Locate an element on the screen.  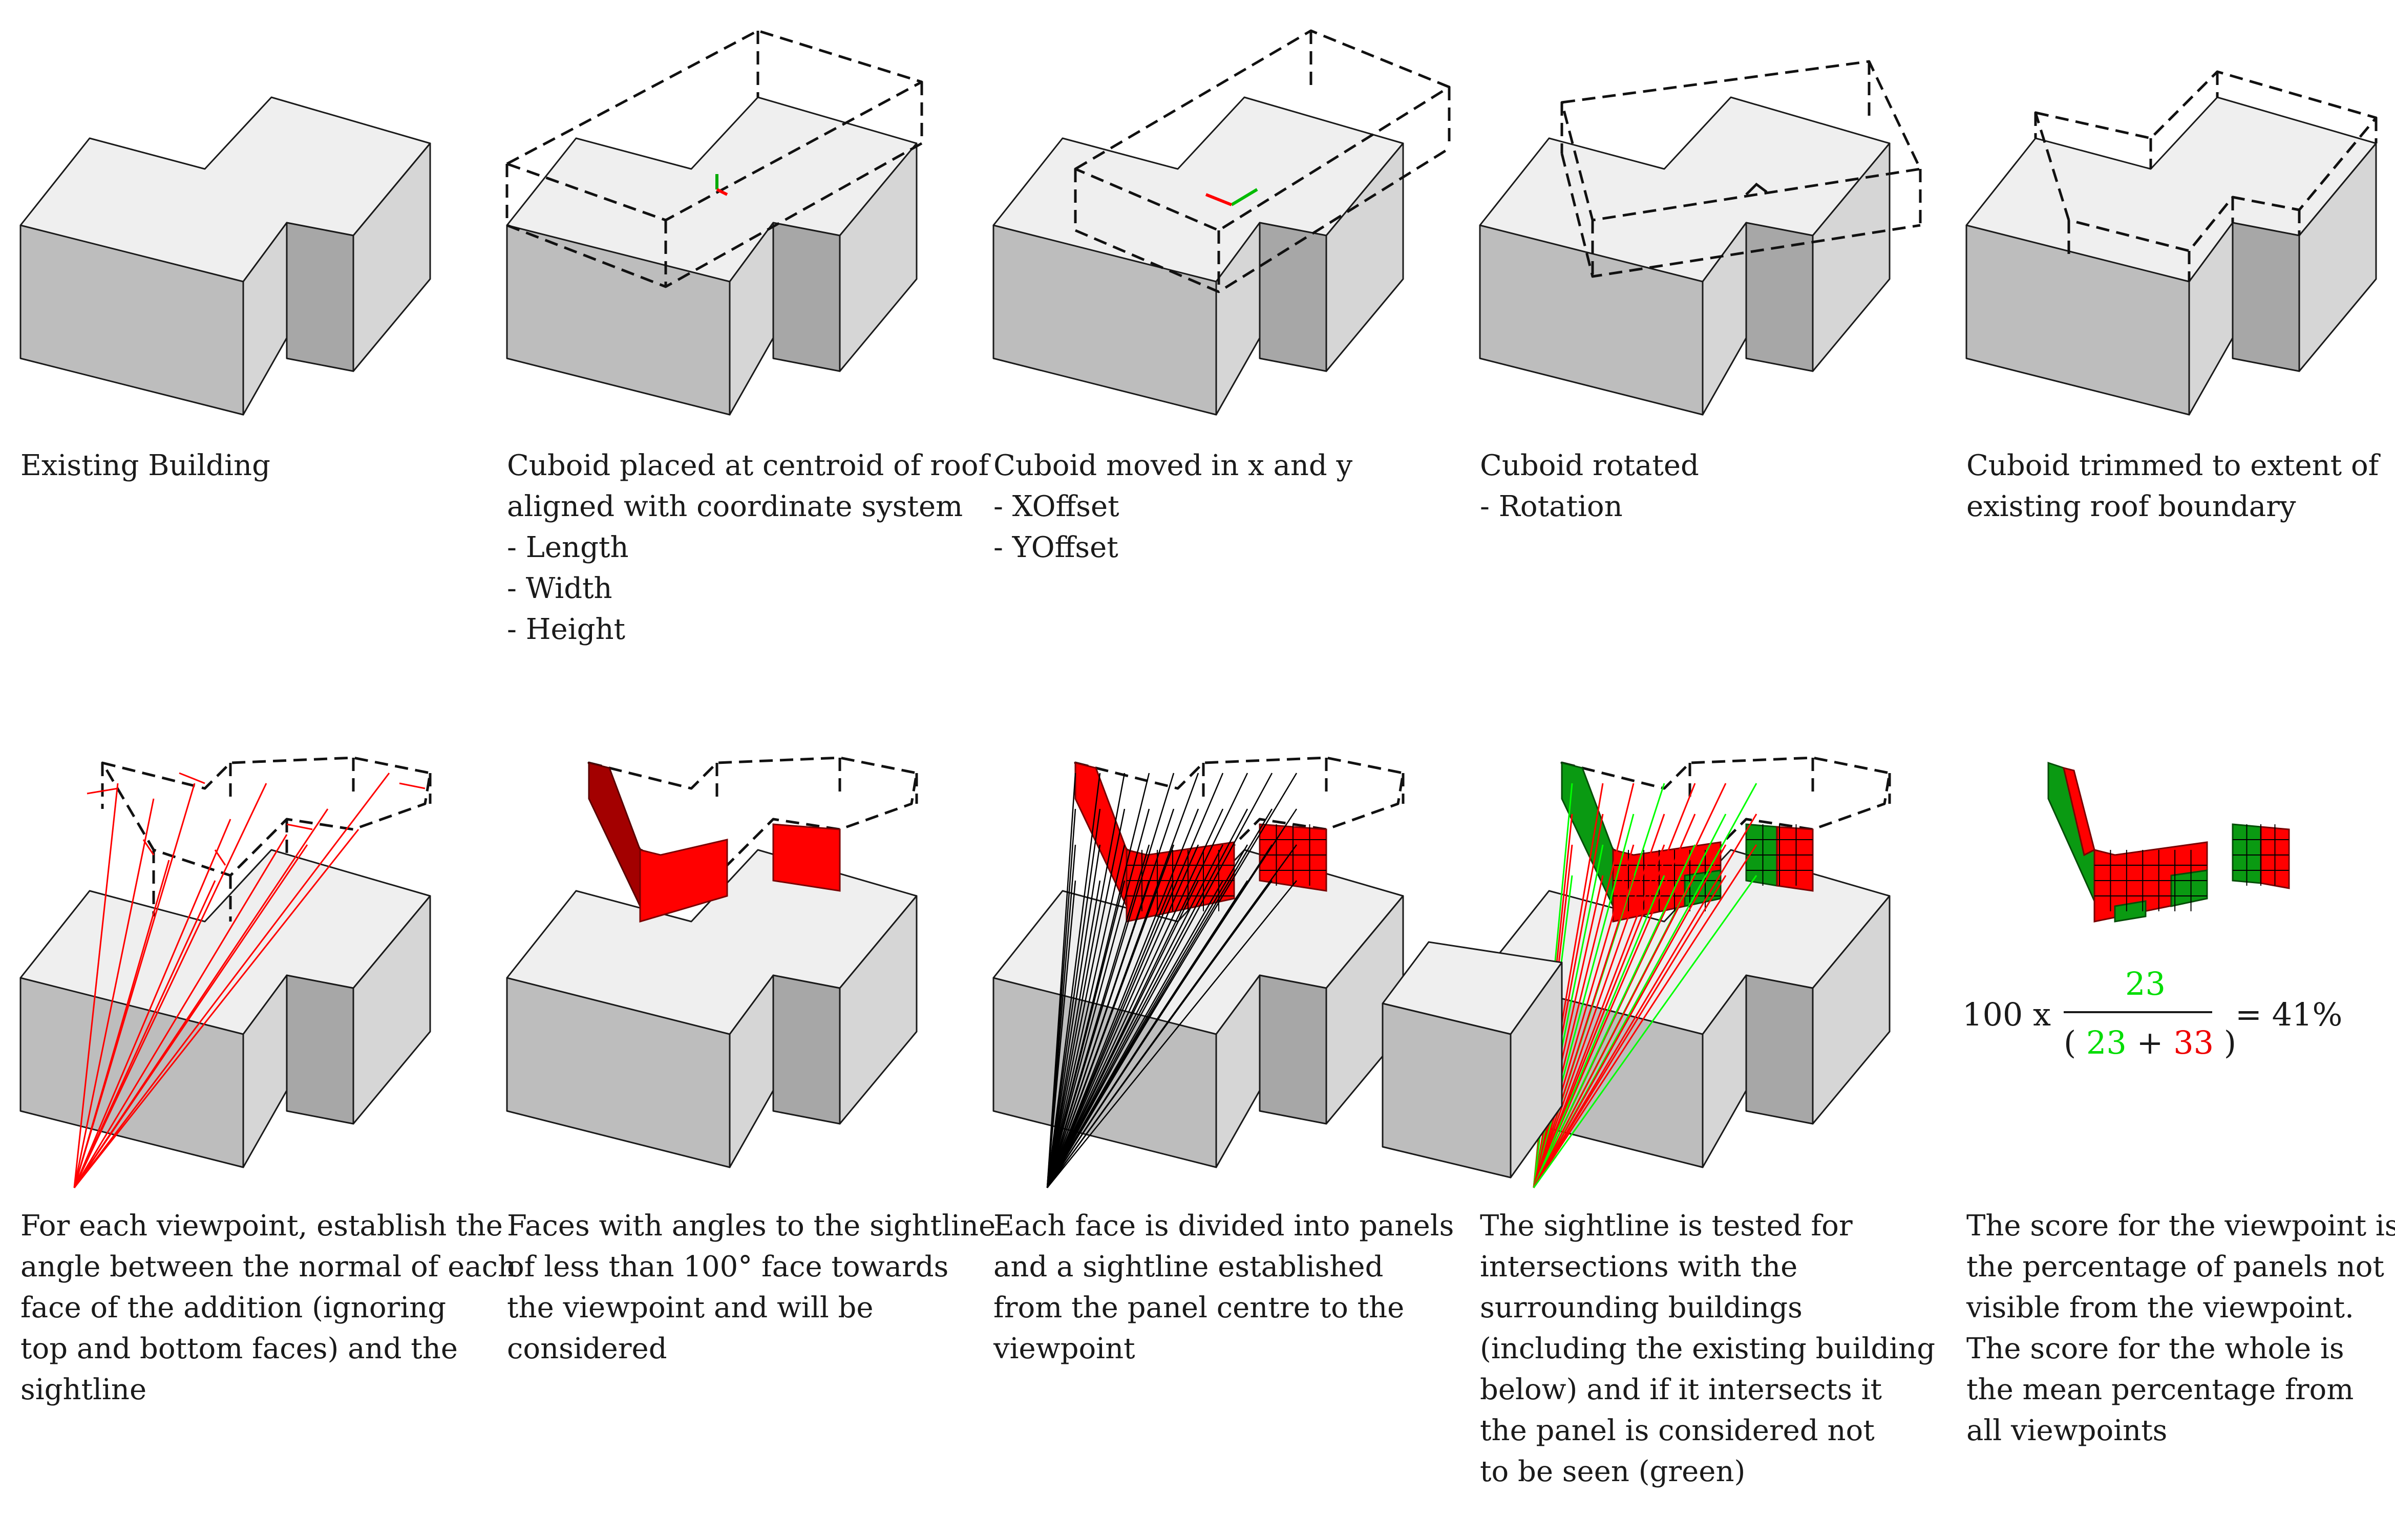
caption-line: Cuboid placed at centroid of roof is located at coordinates (748, 466).